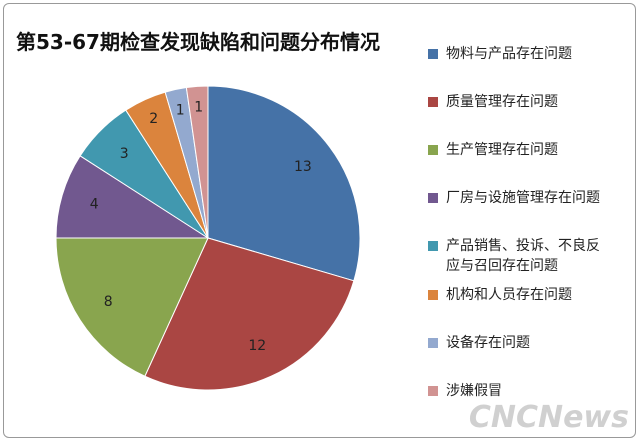  I want to click on legend-item: 设备存在问题, so click(519, 343).